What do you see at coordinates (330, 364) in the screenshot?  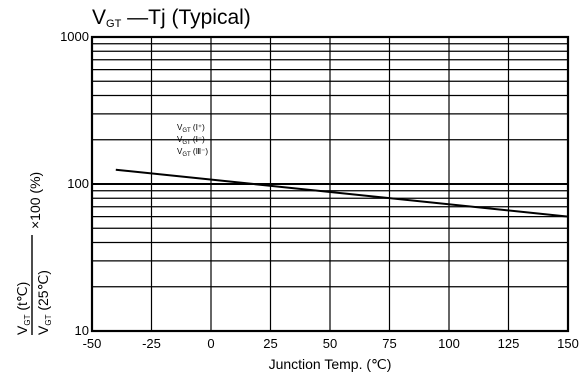 I see `x-axis-label: Junction Temp. (℃)` at bounding box center [330, 364].